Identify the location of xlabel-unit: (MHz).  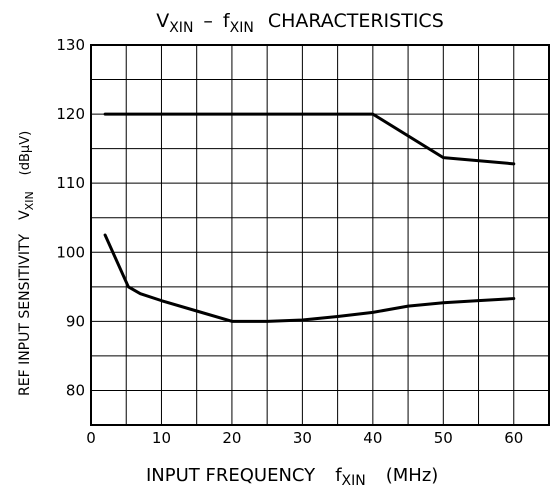
(412, 475).